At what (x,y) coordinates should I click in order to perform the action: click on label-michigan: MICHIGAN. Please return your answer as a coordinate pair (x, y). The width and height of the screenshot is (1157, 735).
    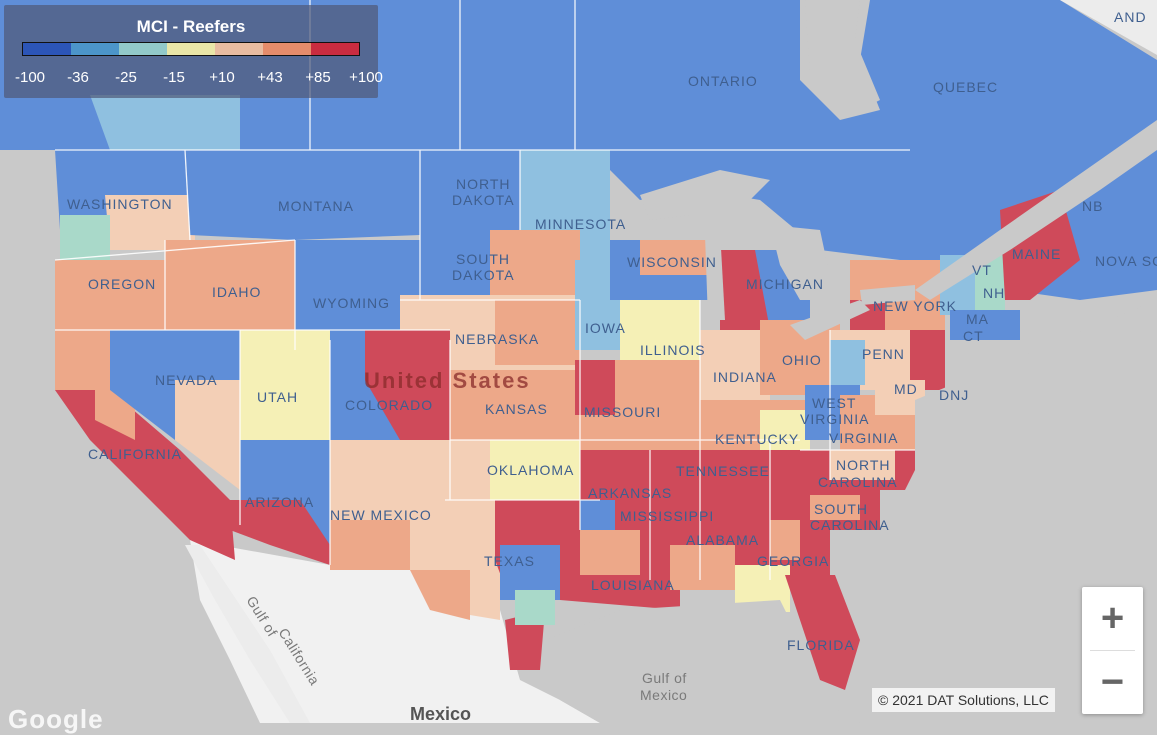
    Looking at the image, I should click on (785, 284).